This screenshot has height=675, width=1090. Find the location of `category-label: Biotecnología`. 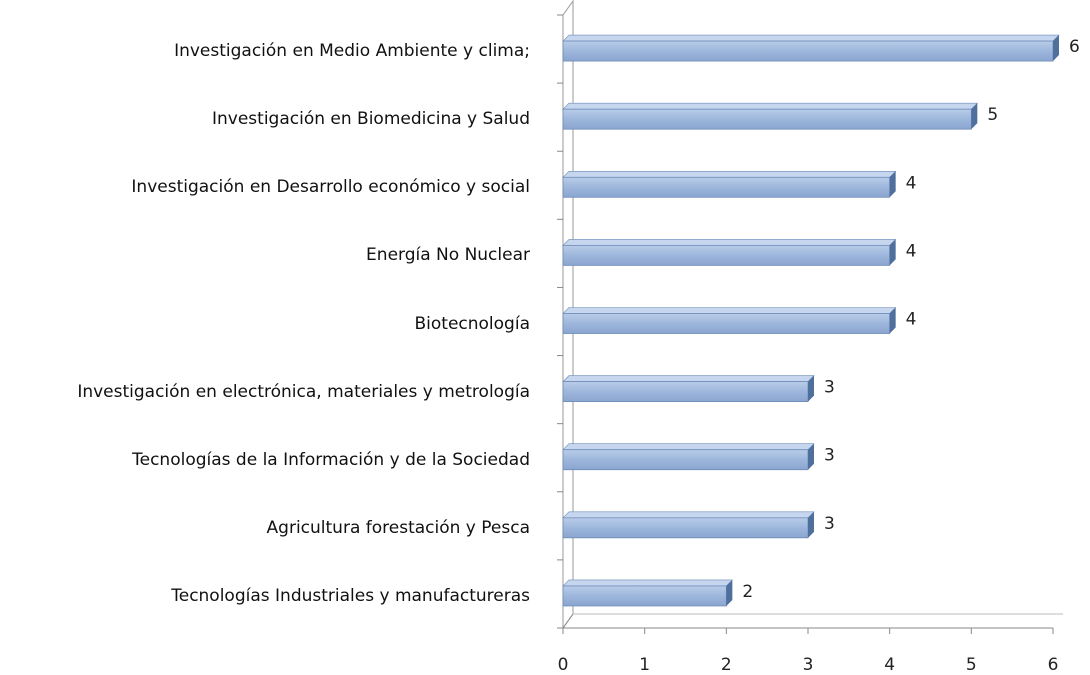

category-label: Biotecnología is located at coordinates (472, 323).